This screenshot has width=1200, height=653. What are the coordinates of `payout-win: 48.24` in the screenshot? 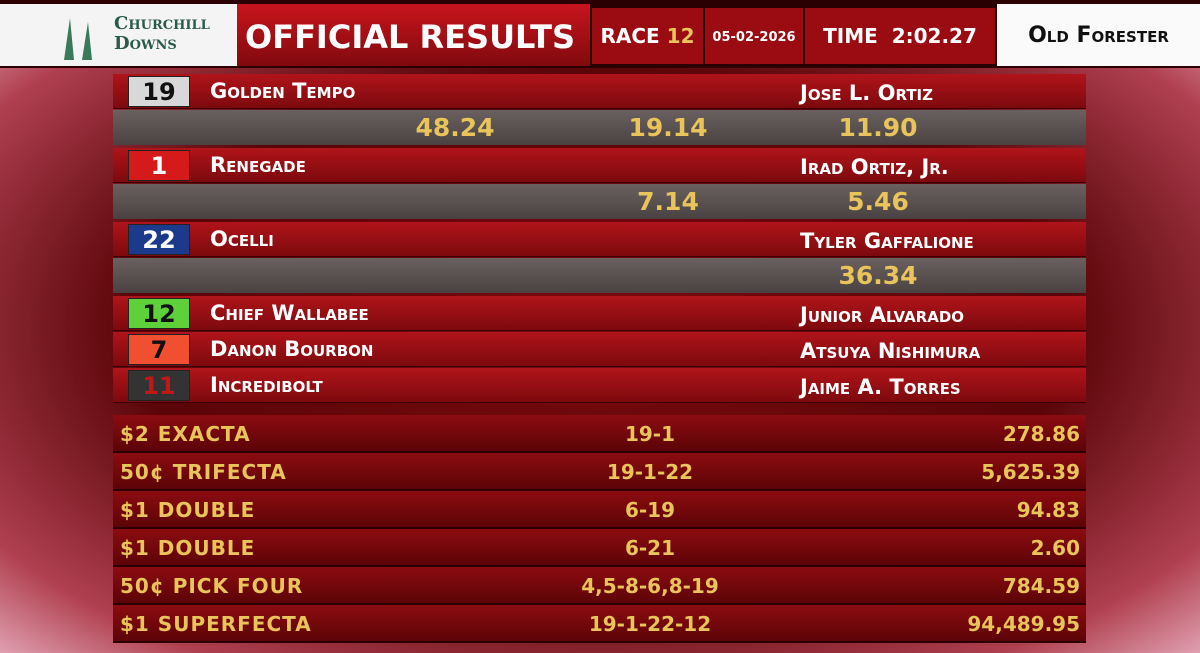 It's located at (455, 127).